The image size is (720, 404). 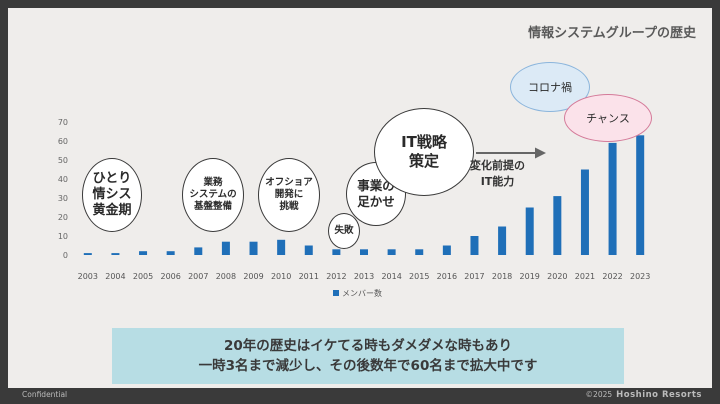 I want to click on bar-2007, so click(x=198, y=251).